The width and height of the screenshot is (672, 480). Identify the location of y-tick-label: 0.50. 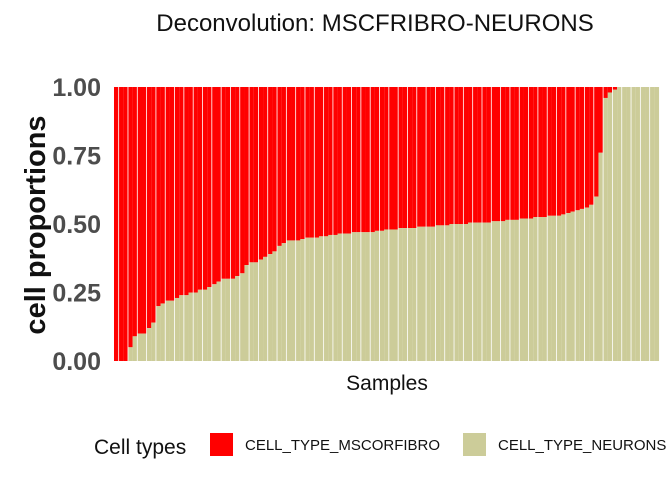
(76, 225).